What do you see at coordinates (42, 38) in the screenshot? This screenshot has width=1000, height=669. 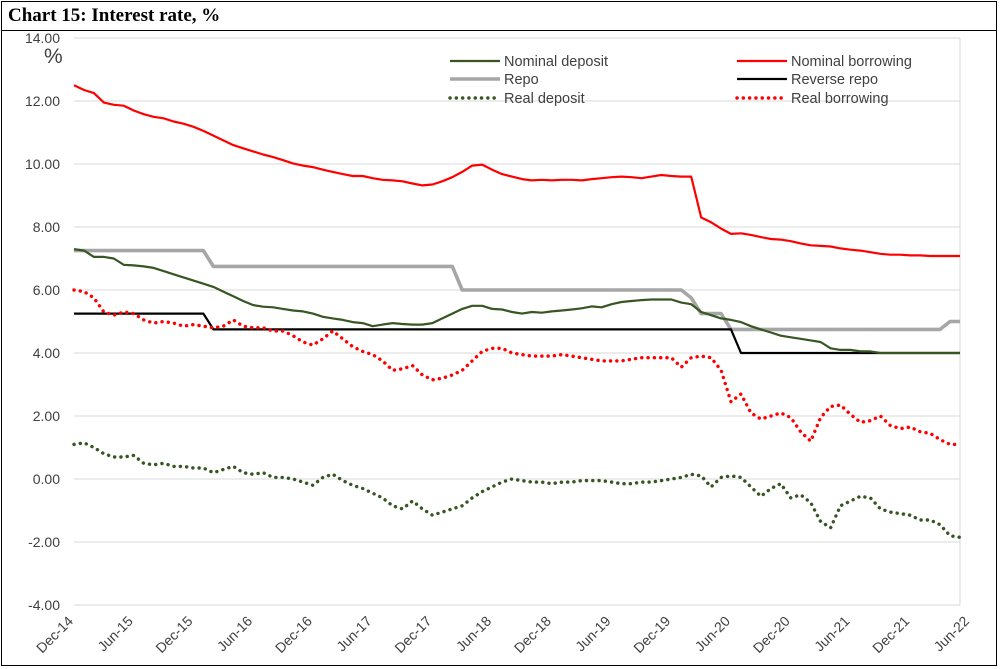 I see `y-tick-label: 14.00` at bounding box center [42, 38].